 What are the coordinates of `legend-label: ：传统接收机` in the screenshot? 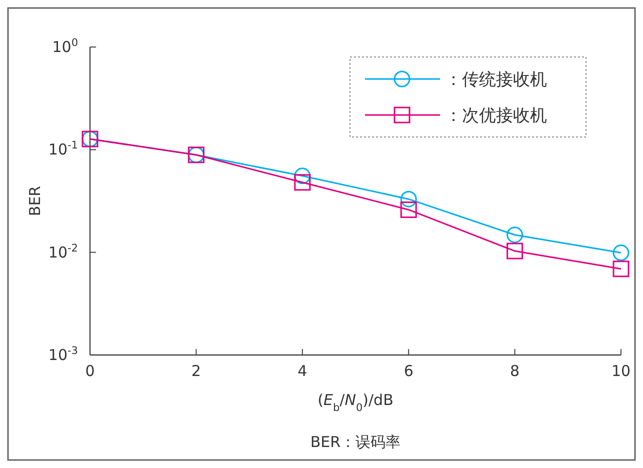 It's located at (496, 80).